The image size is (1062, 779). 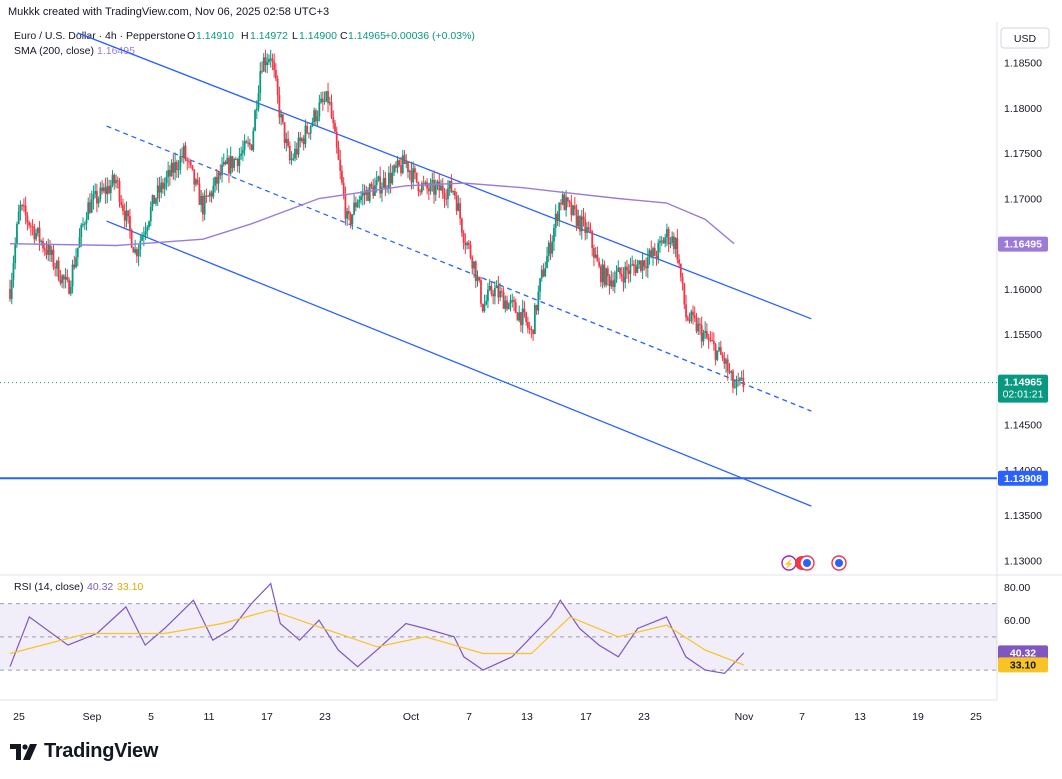 I want to click on support-price-badge-text-0: 1.13908, so click(x=1023, y=479).